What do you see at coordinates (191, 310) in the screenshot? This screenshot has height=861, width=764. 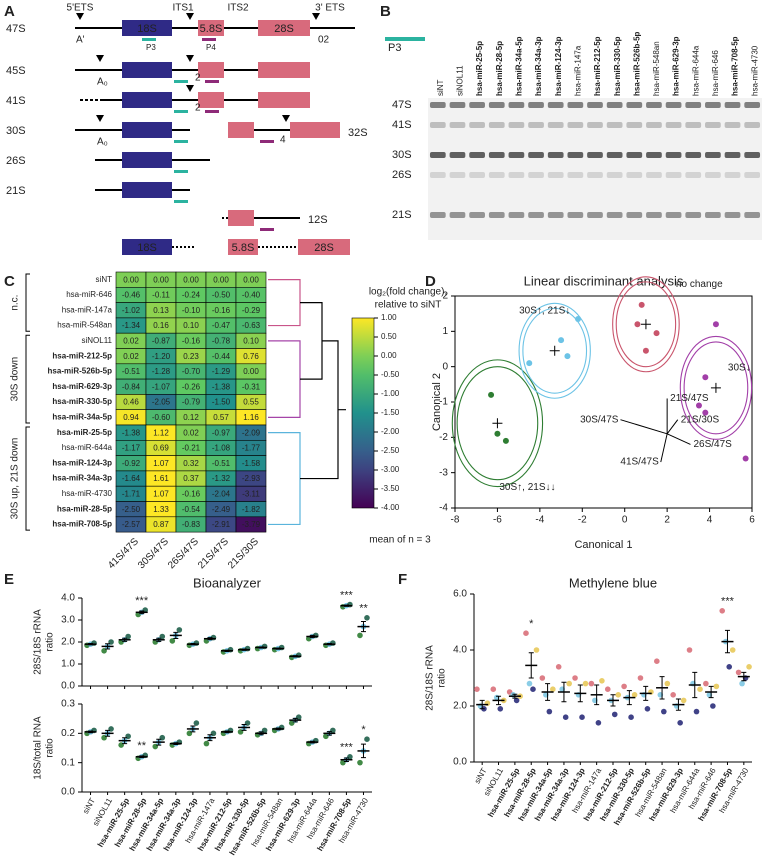 I see `cell-label: -0.10` at bounding box center [191, 310].